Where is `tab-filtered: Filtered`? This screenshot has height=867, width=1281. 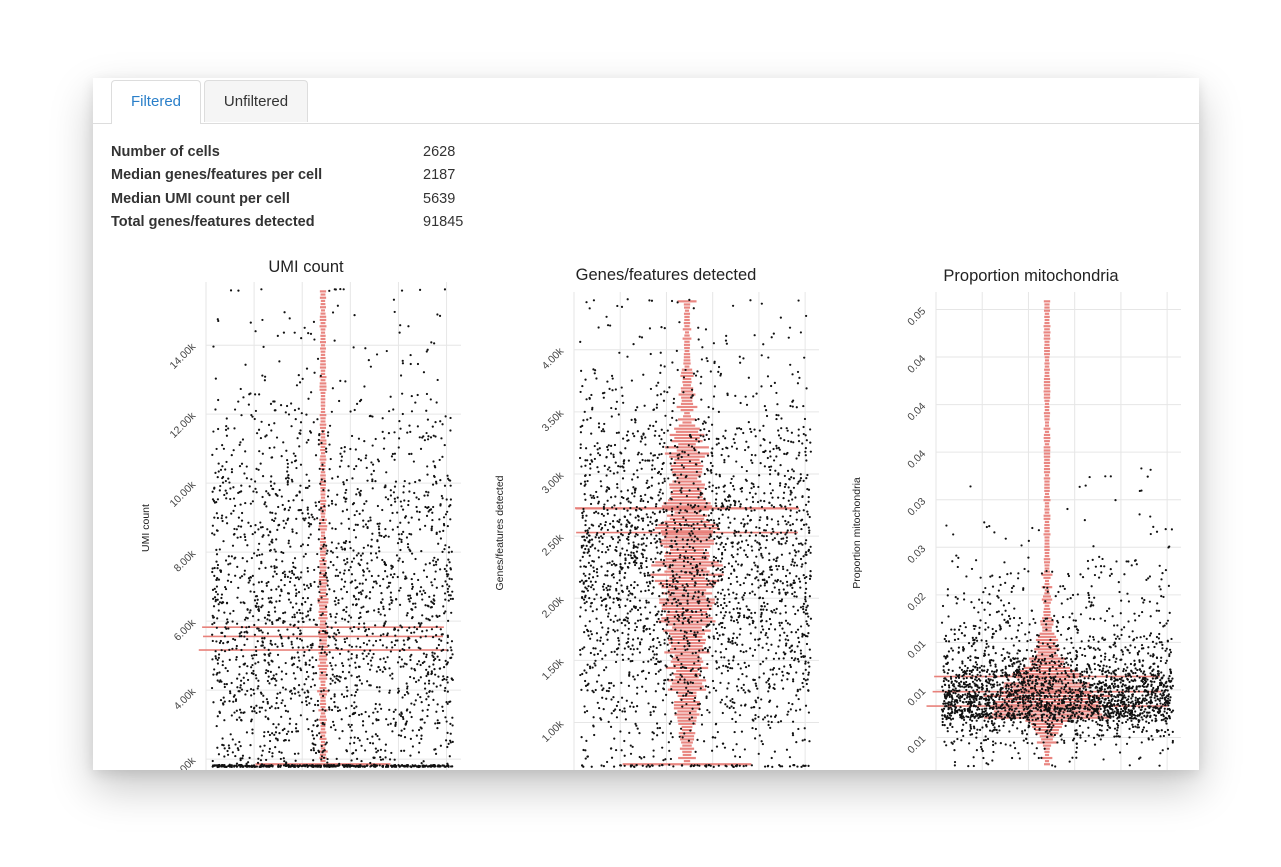
tab-filtered: Filtered is located at coordinates (156, 102).